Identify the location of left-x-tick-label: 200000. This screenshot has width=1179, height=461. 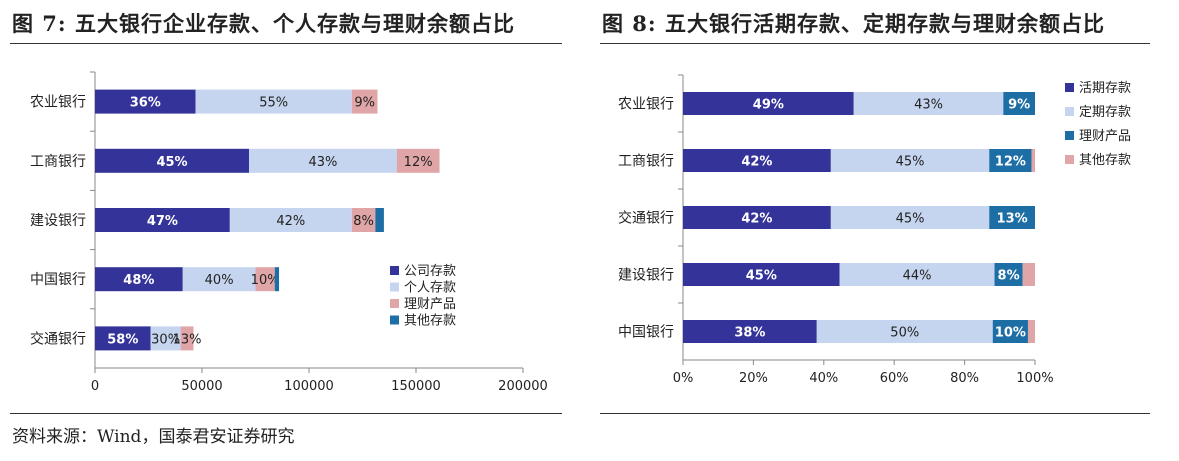
(523, 386).